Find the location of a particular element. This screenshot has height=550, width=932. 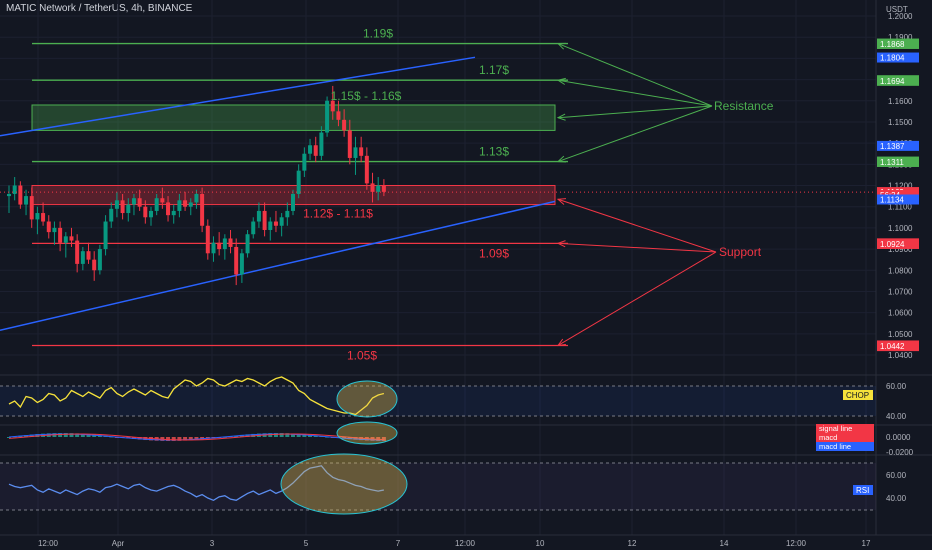

price-tick: 1.1000 is located at coordinates (900, 228).